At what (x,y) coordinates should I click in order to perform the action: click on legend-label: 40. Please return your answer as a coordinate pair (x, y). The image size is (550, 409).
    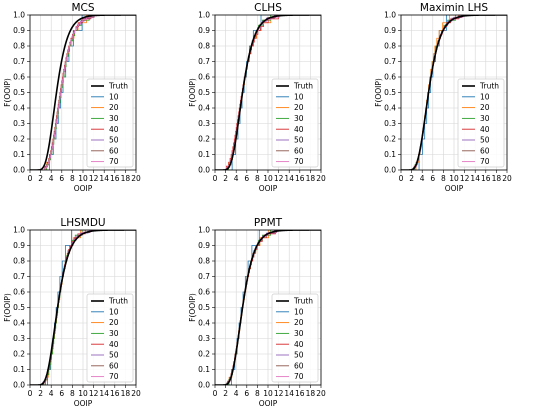
    Looking at the image, I should click on (114, 344).